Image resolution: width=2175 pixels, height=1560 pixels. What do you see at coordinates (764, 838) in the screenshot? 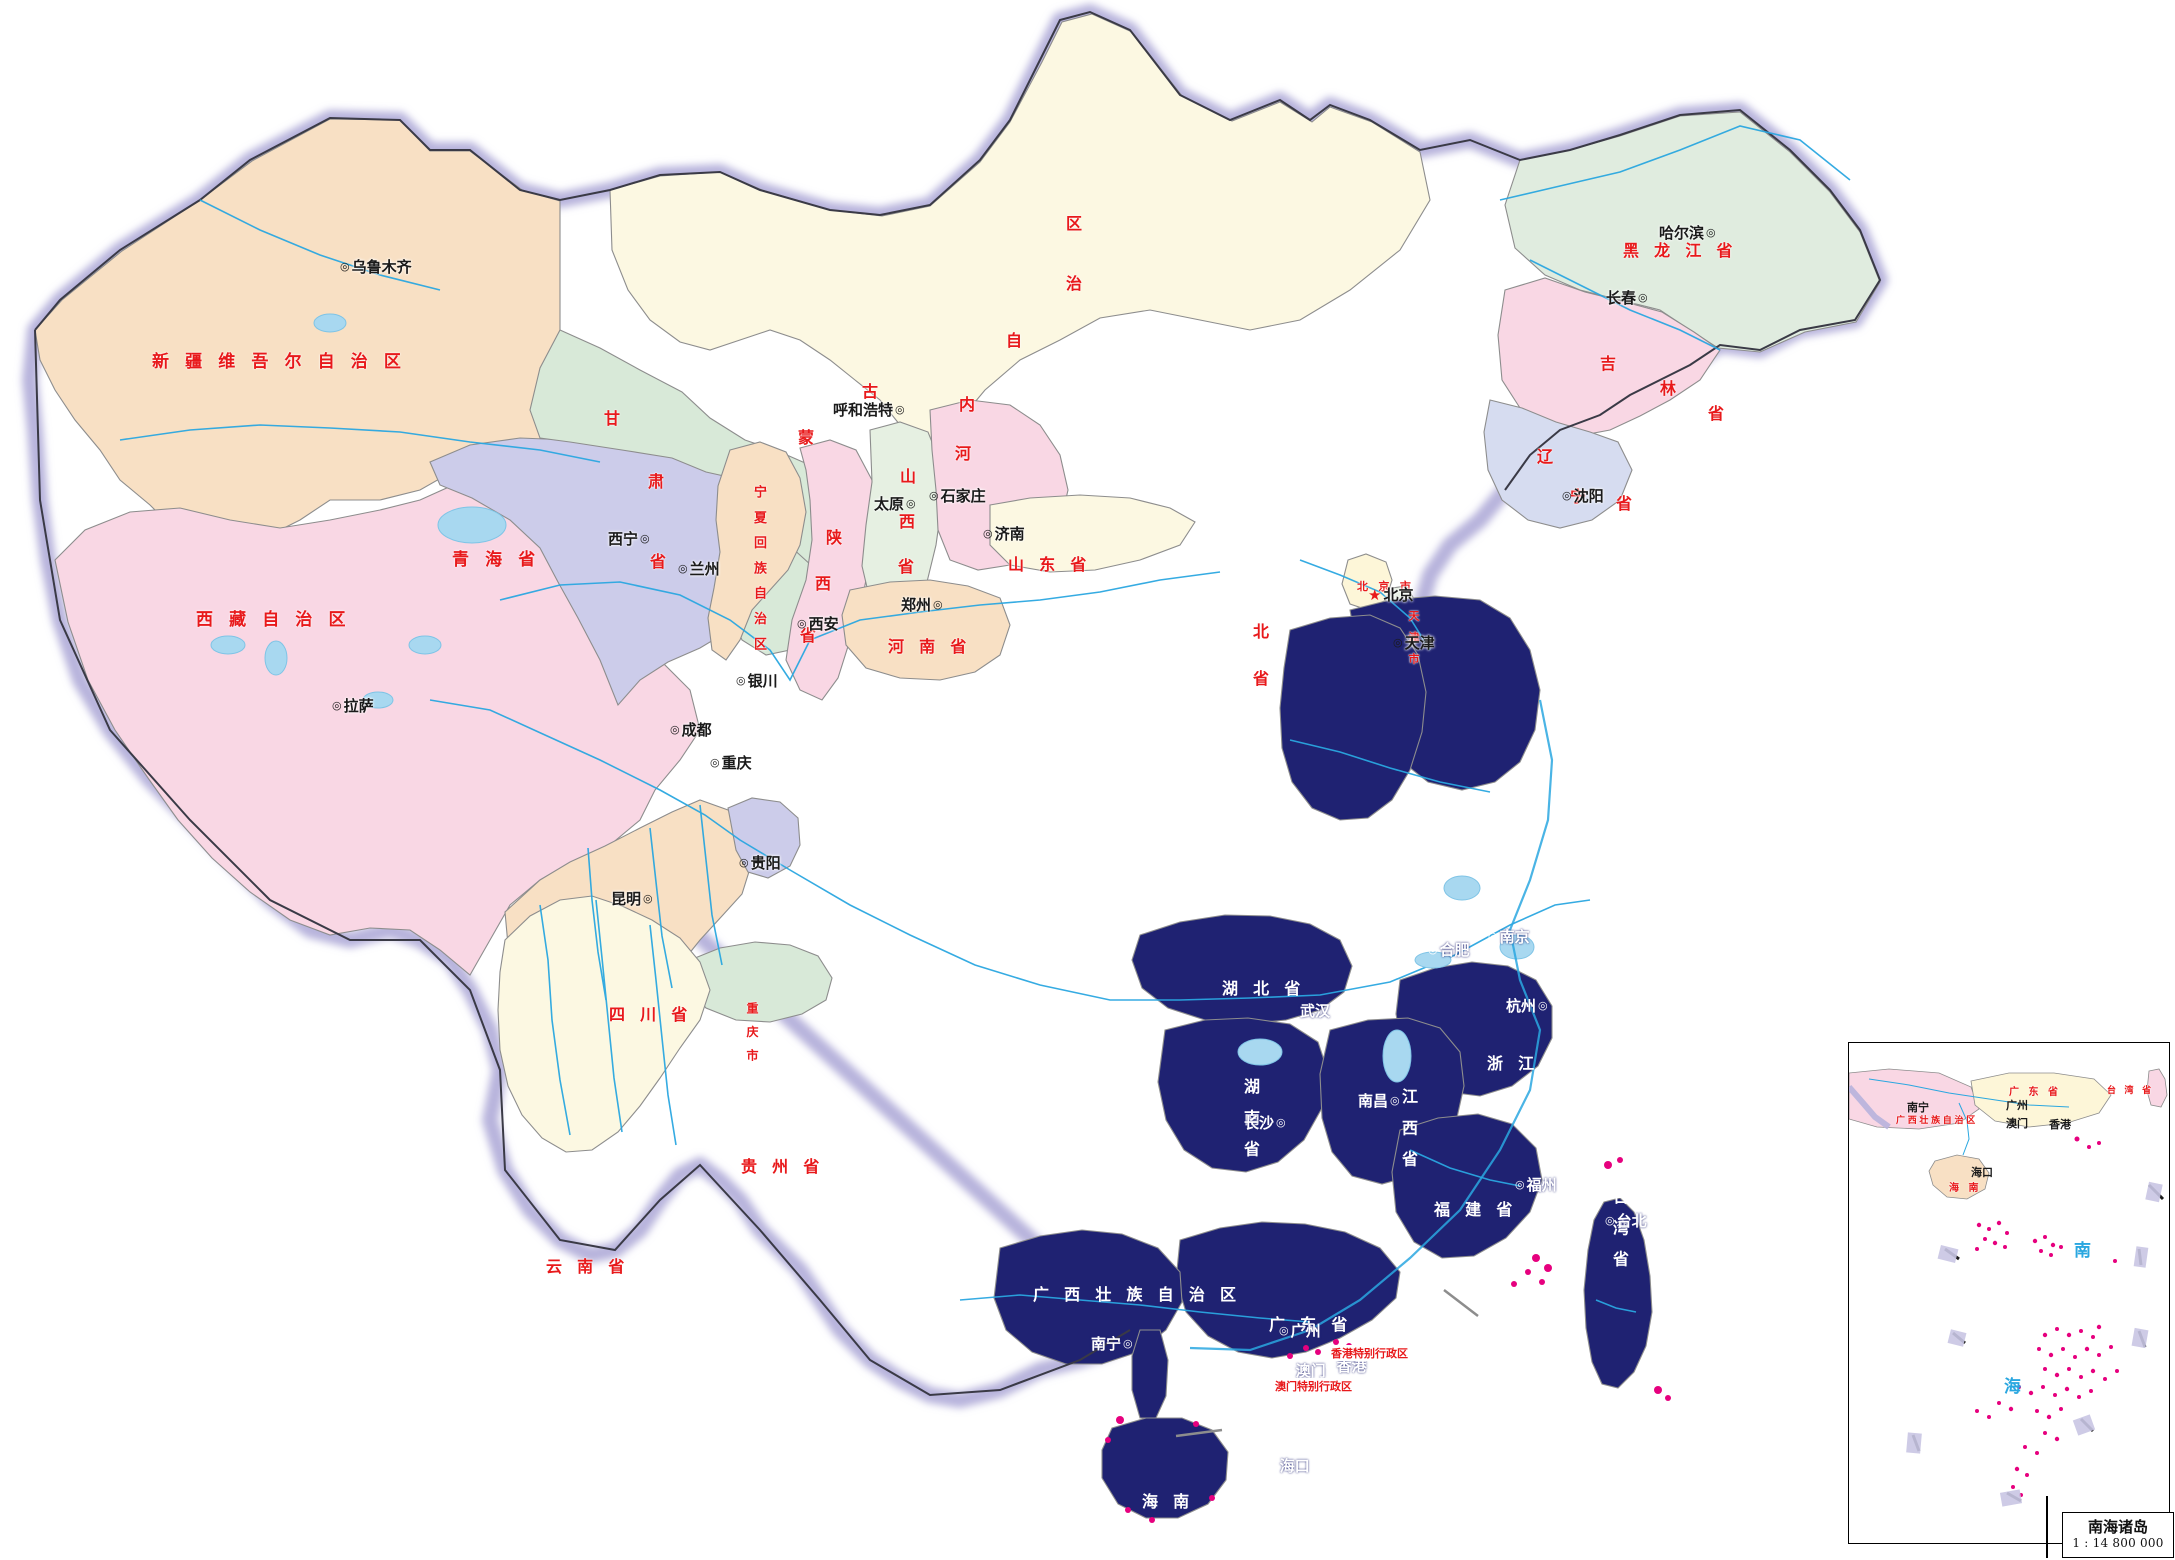
I see `province-shape-chongqing` at bounding box center [764, 838].